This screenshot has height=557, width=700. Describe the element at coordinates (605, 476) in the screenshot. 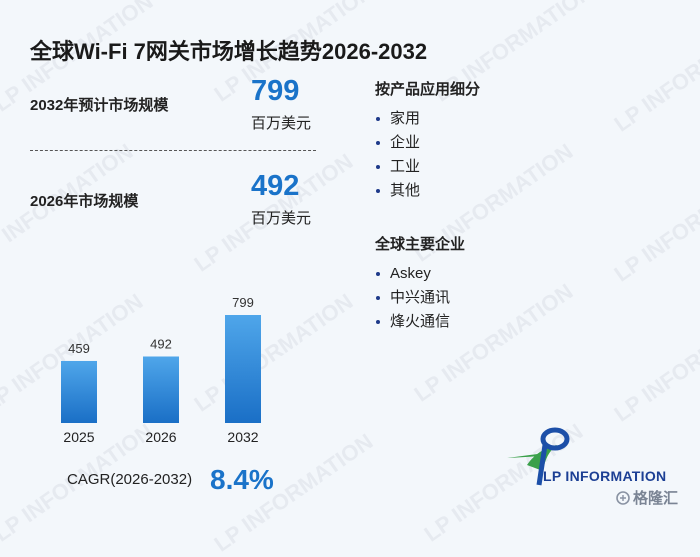

I see `logo-text: LP INFORMATION` at that location.